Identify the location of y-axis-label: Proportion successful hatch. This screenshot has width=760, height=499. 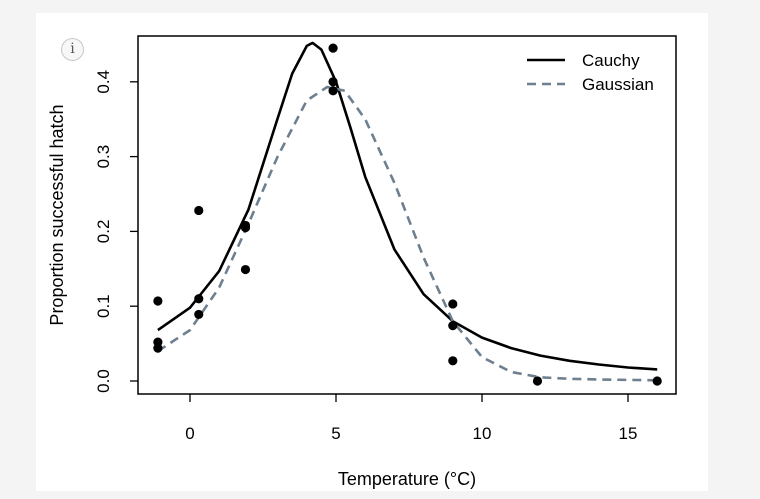
(57, 214).